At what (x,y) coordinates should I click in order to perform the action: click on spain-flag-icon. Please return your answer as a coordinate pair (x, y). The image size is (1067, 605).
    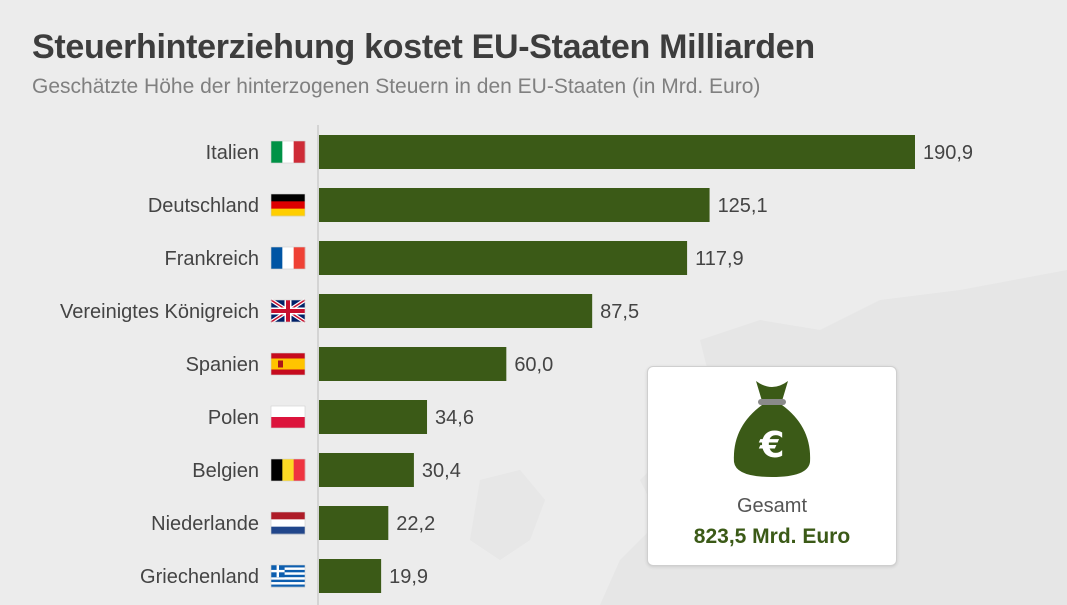
    Looking at the image, I should click on (288, 364).